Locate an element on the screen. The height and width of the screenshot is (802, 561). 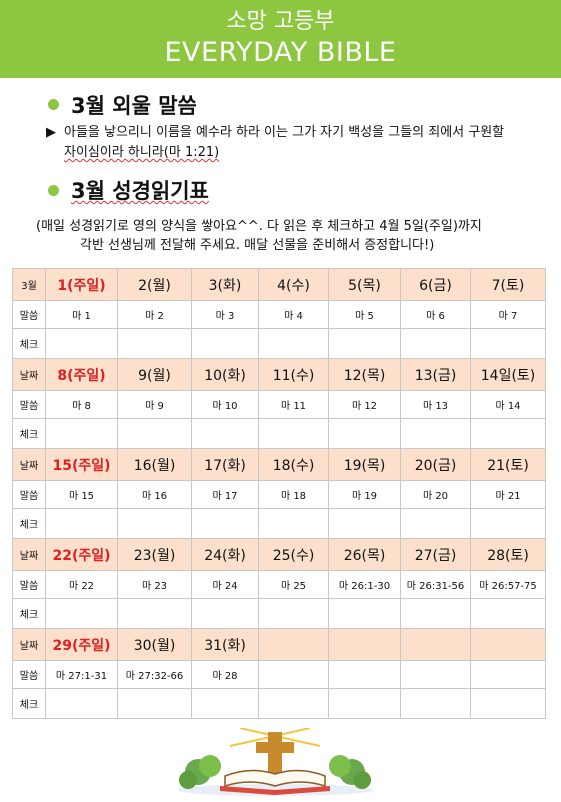
verse-cell: 마 9 is located at coordinates (154, 404).